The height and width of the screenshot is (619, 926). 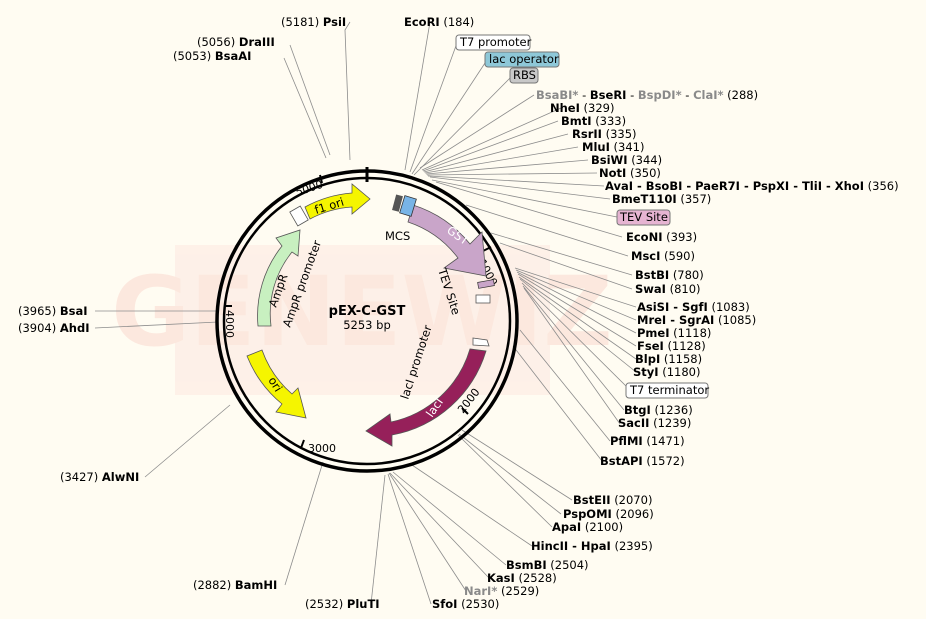 I want to click on t7-promoter-box-label: T7 promoter, so click(x=495, y=42).